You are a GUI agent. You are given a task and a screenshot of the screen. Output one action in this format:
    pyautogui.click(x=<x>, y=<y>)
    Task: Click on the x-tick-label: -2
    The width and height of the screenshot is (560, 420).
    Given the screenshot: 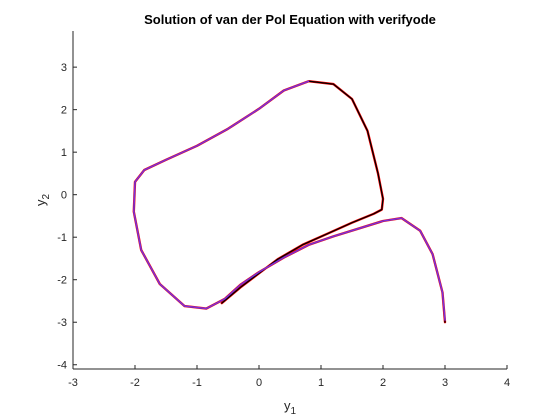 What is the action you would take?
    pyautogui.click(x=135, y=383)
    